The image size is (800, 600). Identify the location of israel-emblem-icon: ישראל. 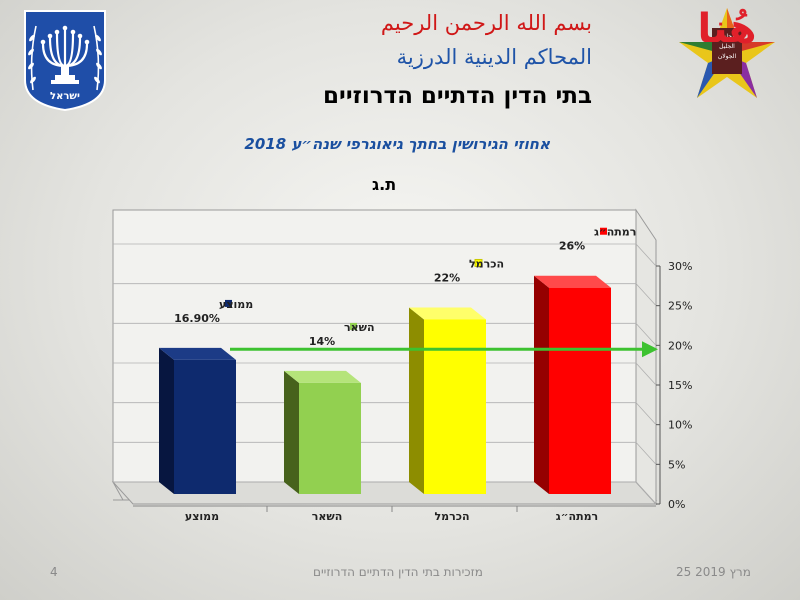
(65, 61).